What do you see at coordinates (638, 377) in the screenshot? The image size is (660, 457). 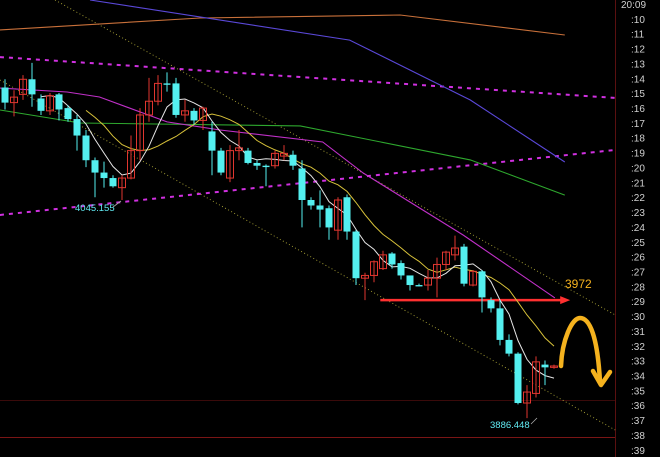 I see `y-axis-tick-label: :34` at bounding box center [638, 377].